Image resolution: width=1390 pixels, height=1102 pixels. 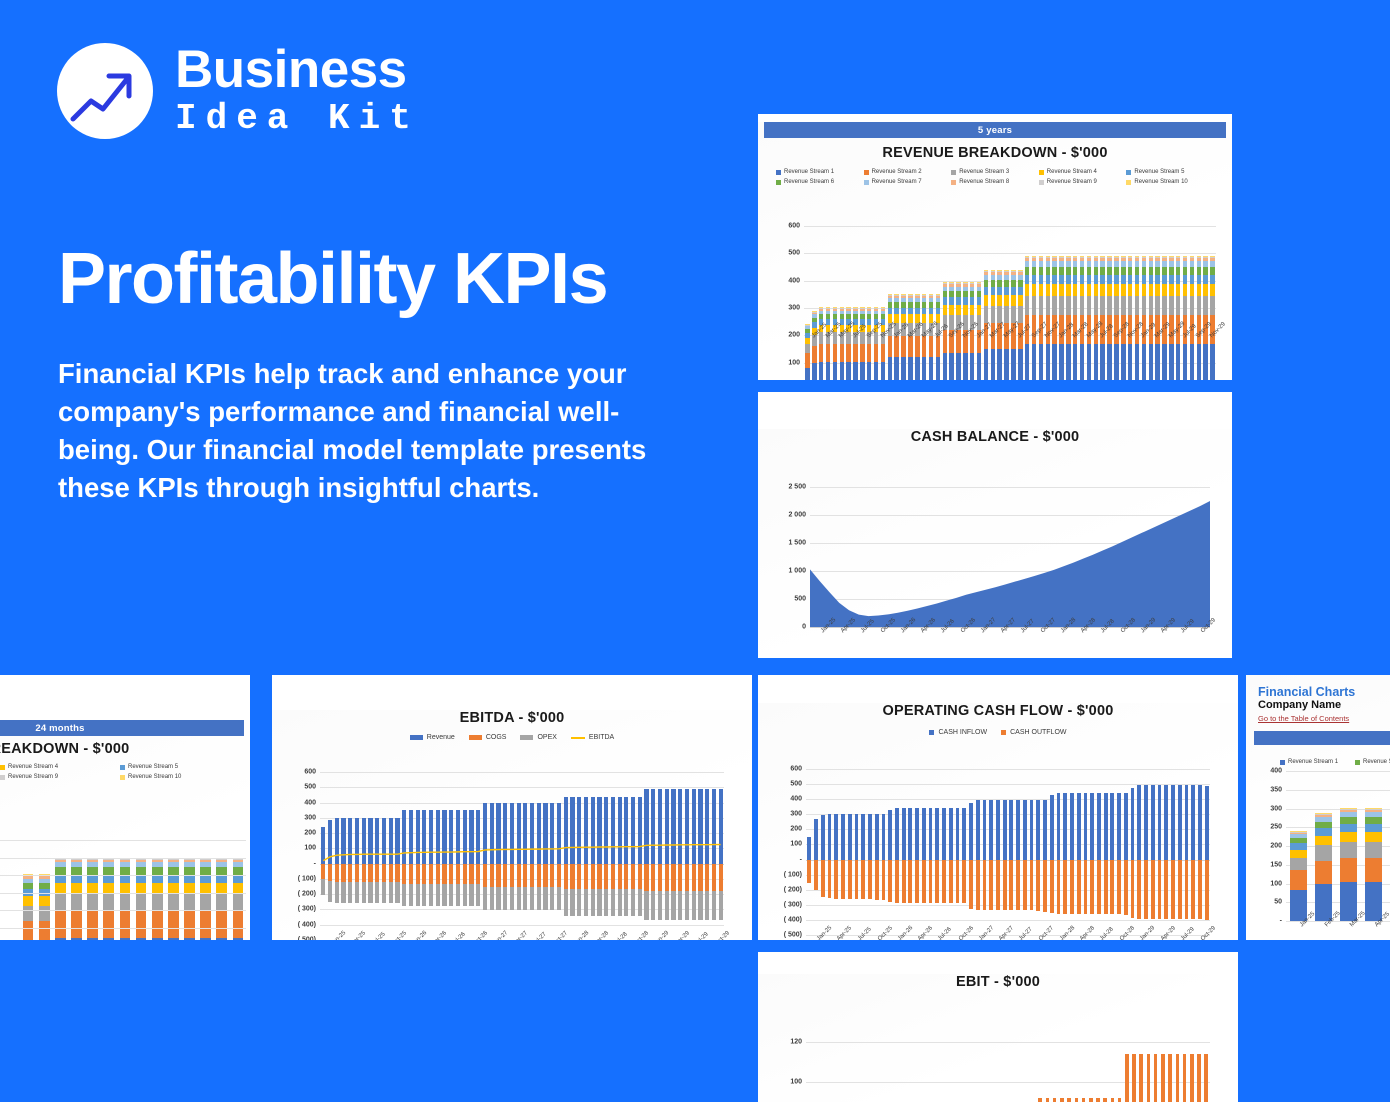 I want to click on card-ebit: EBIT - $'000 12010080, so click(x=998, y=1027).